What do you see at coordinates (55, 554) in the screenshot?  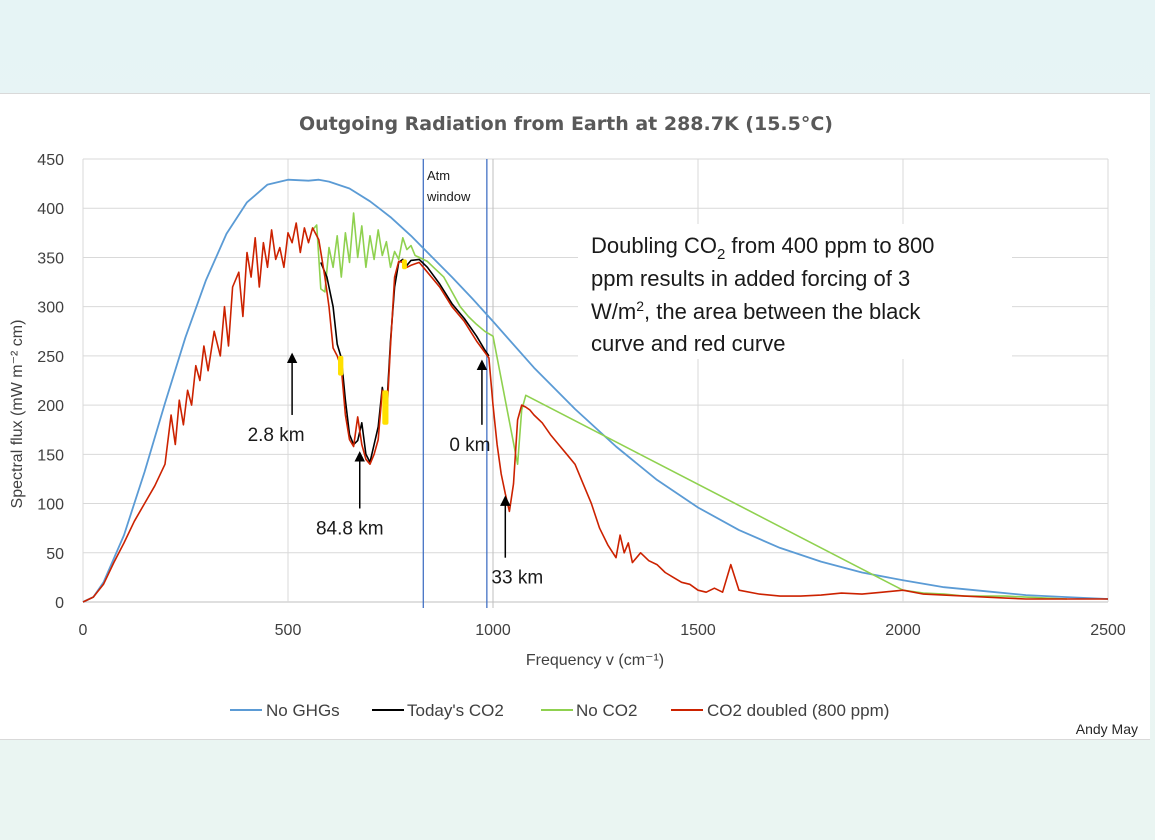 I see `y-tick-label: 50` at bounding box center [55, 554].